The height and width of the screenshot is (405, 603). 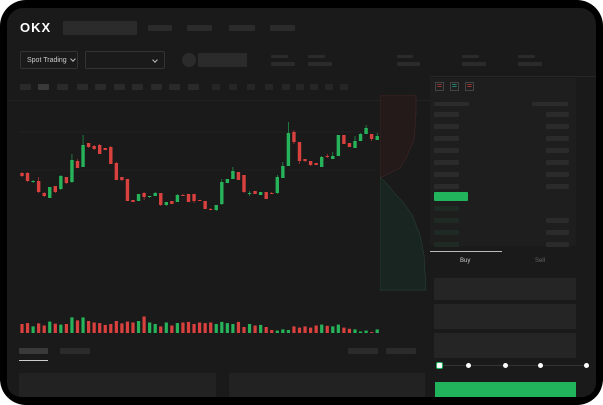 What do you see at coordinates (403, 233) in the screenshot?
I see `depth-bids` at bounding box center [403, 233].